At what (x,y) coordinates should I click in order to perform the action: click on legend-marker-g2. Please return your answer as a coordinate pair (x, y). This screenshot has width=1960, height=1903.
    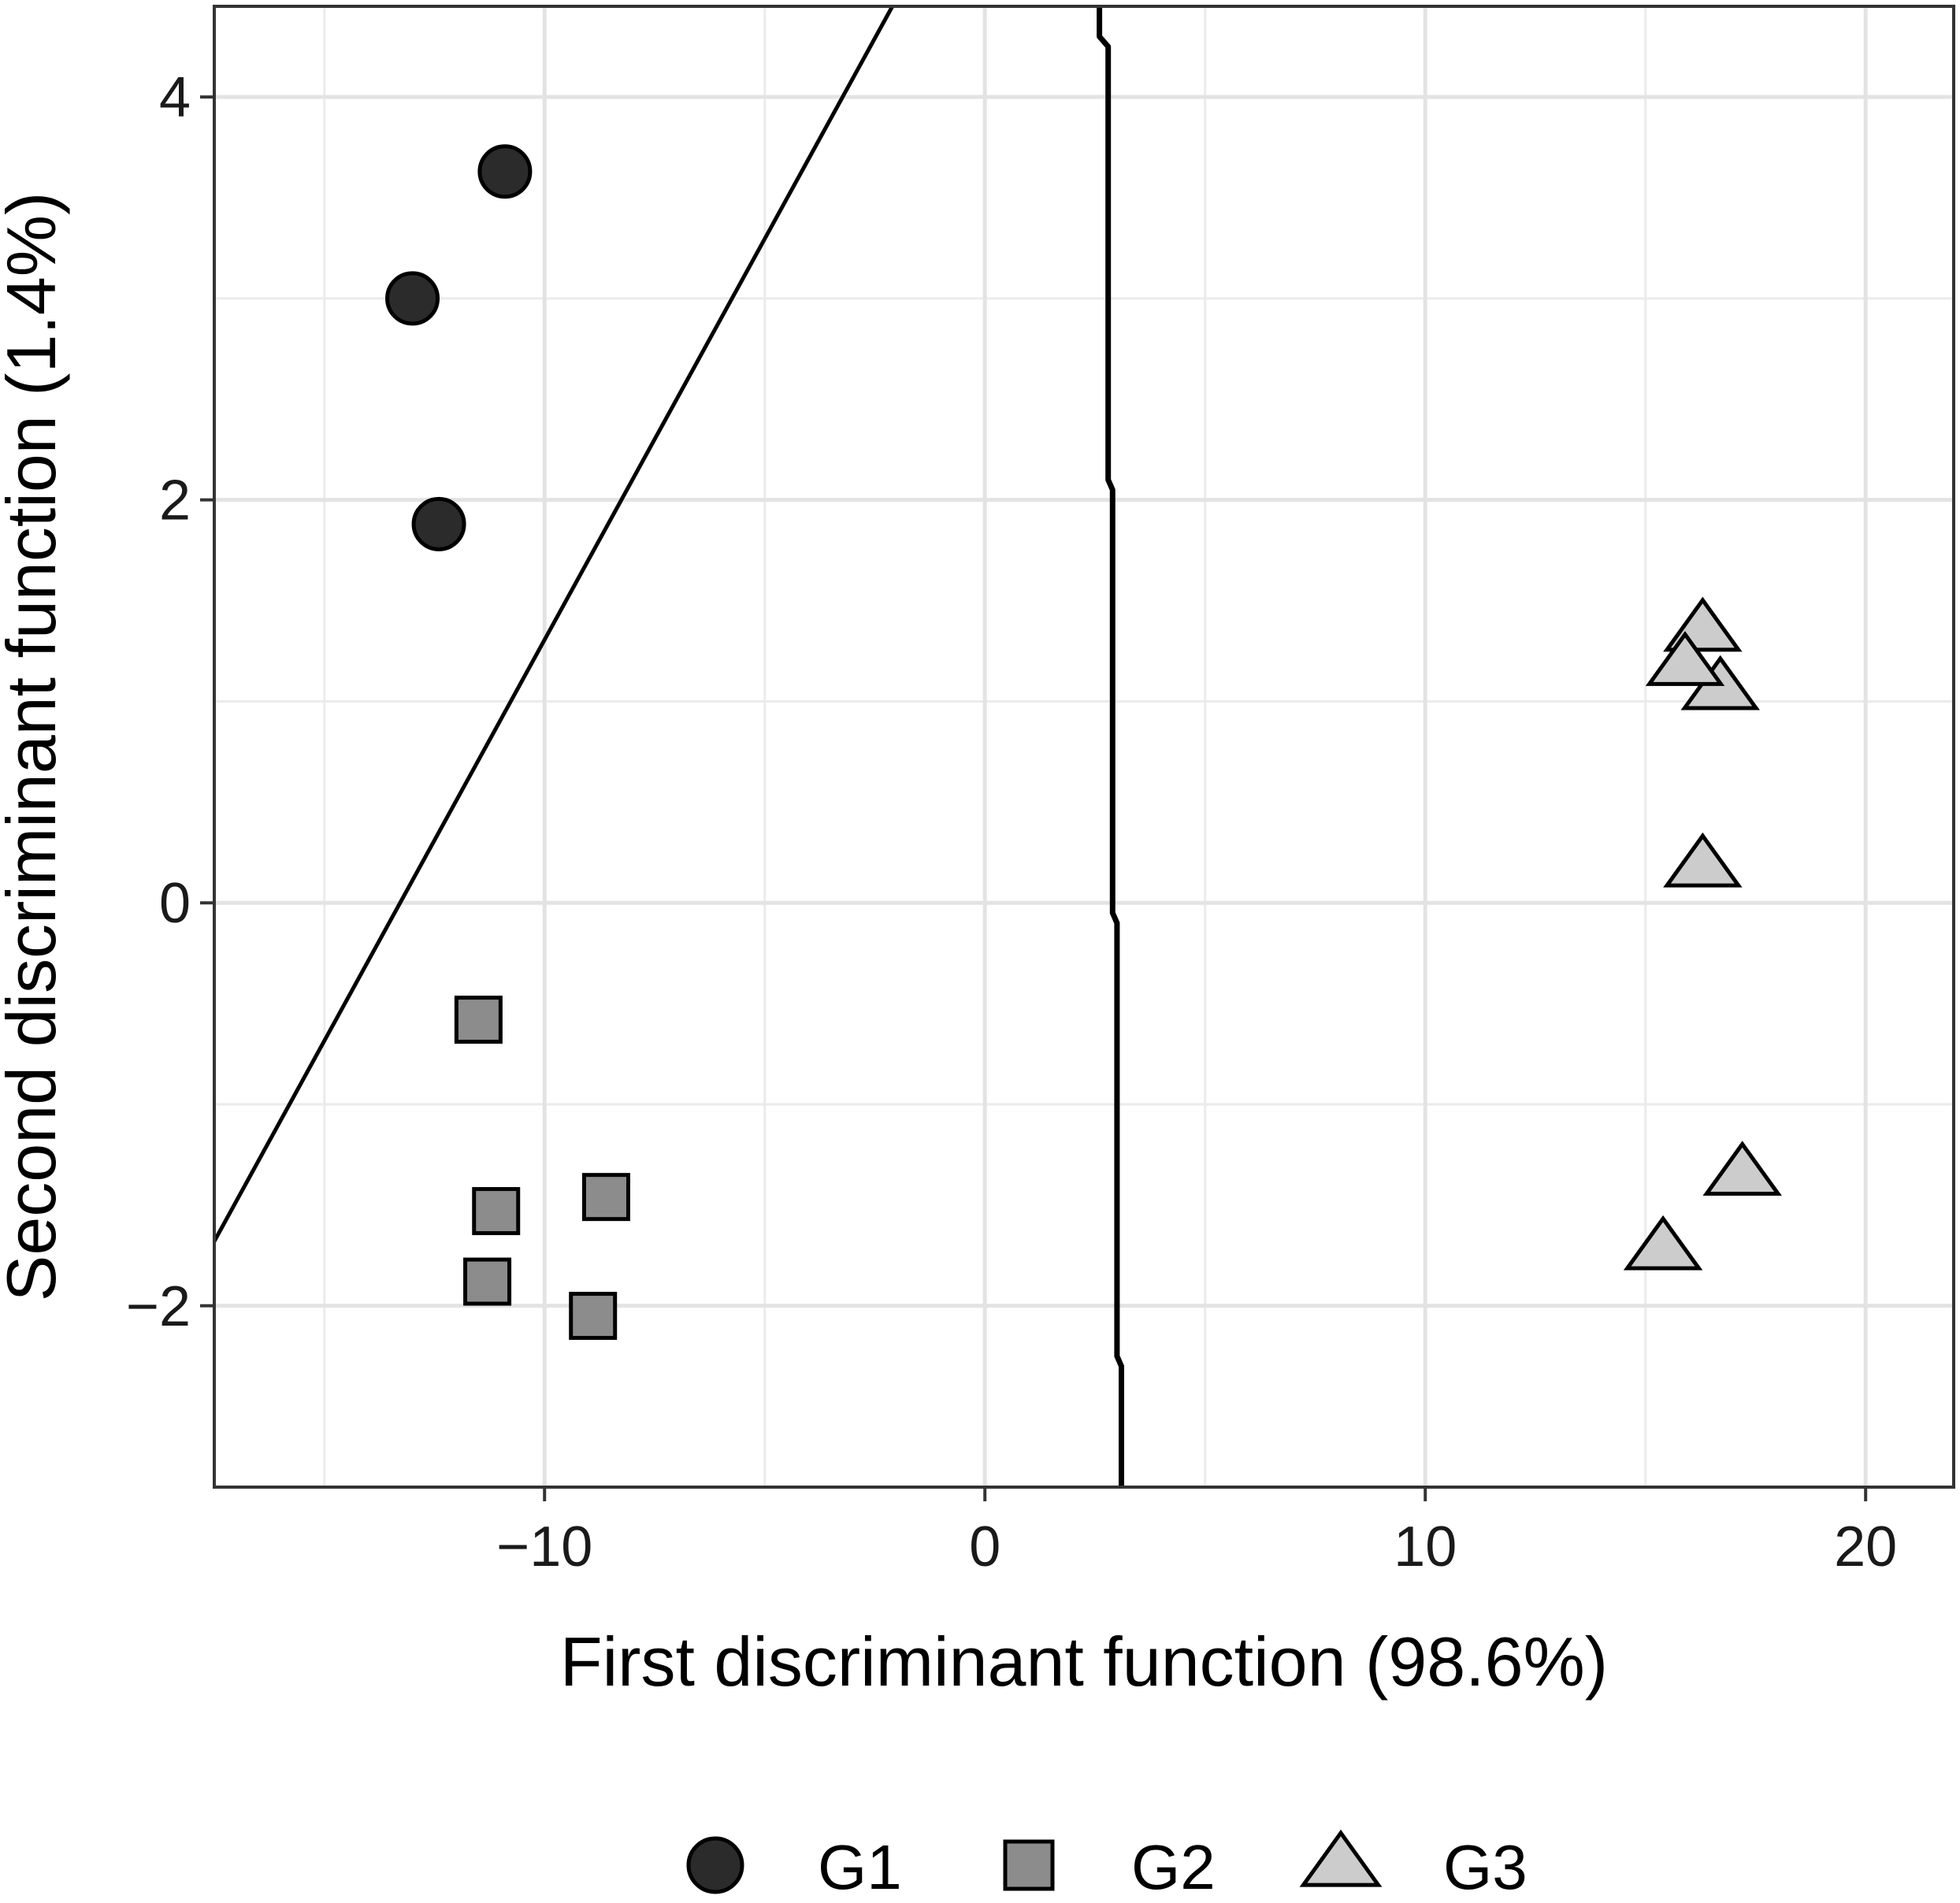
    Looking at the image, I should click on (1029, 1865).